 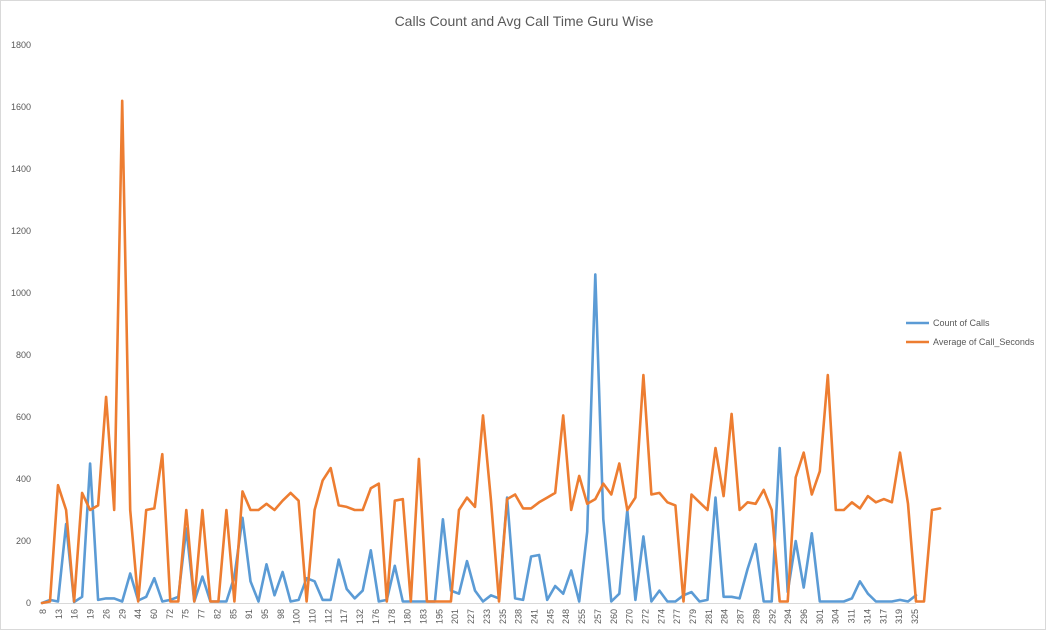 What do you see at coordinates (582, 616) in the screenshot?
I see `x-tick-label: 255` at bounding box center [582, 616].